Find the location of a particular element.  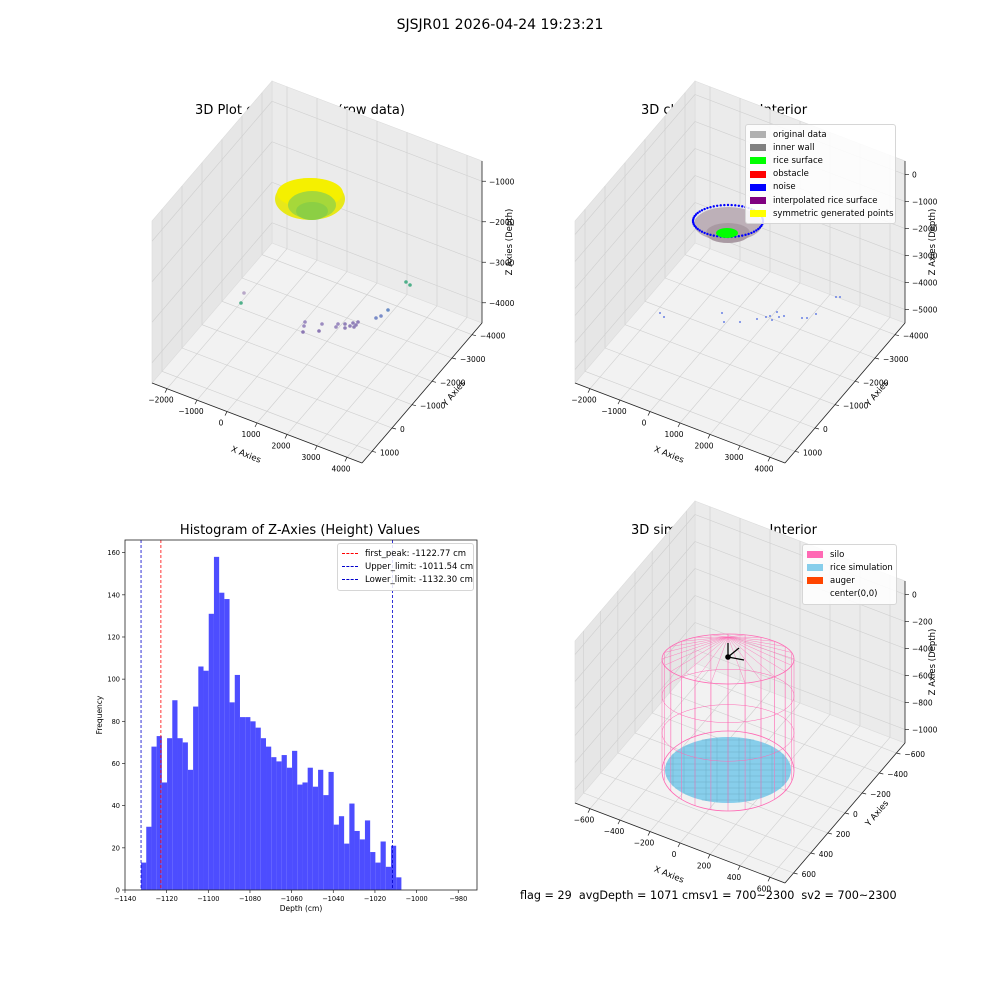

p4-x-tick-label: −200 is located at coordinates (644, 843).